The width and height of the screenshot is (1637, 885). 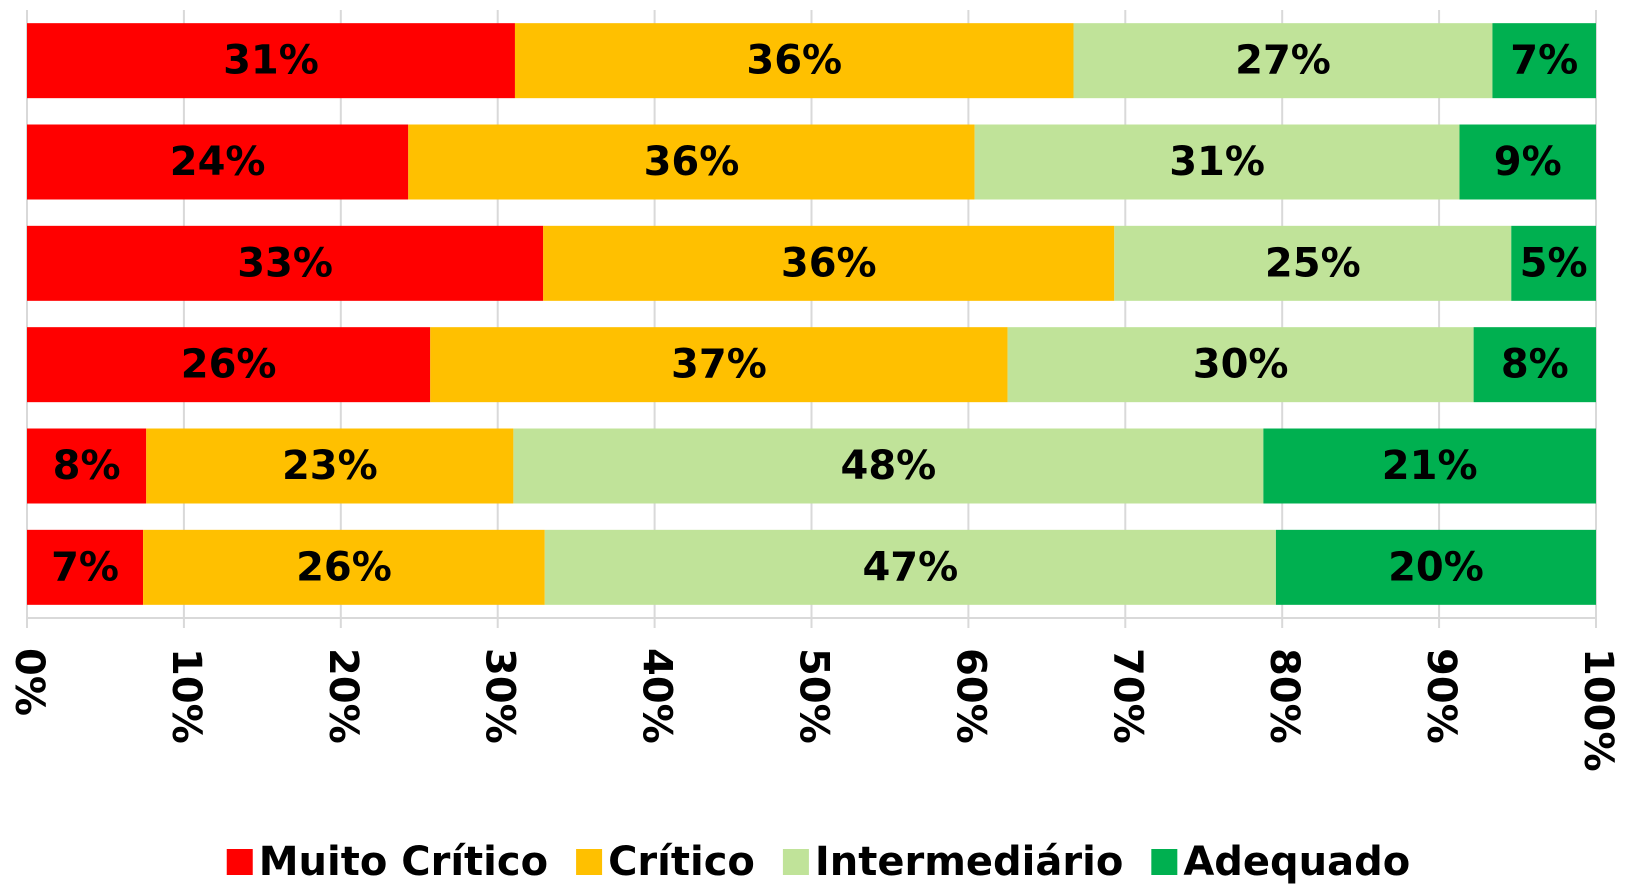 What do you see at coordinates (186, 696) in the screenshot?
I see `x-tick-label: 10%` at bounding box center [186, 696].